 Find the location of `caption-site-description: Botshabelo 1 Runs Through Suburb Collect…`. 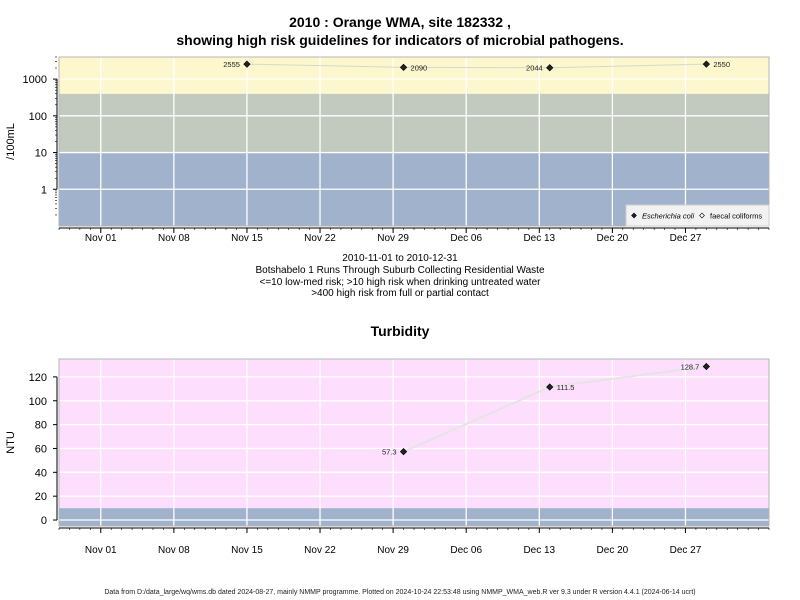

caption-site-description: Botshabelo 1 Runs Through Suburb Collect… is located at coordinates (400, 270).